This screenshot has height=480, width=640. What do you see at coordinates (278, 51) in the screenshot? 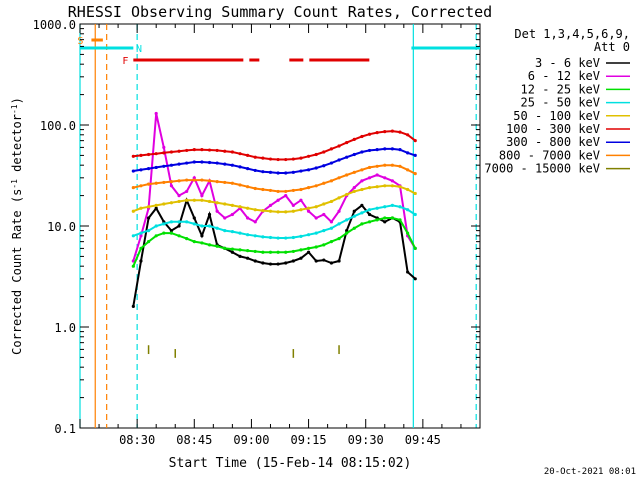
I see `instrument-state-bars: S NF` at bounding box center [278, 51].